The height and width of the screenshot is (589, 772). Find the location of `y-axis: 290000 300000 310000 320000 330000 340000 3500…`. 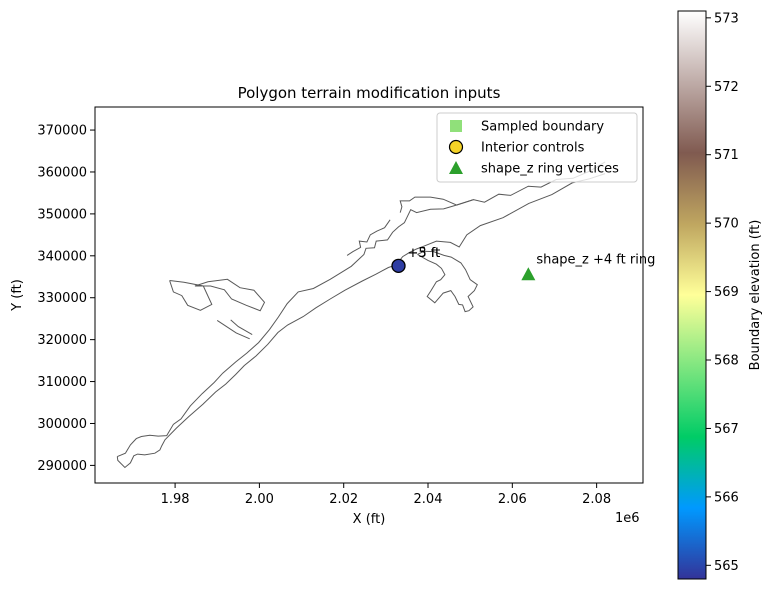

y-axis: 290000 300000 310000 320000 330000 340000 3500… is located at coordinates (66, 299).